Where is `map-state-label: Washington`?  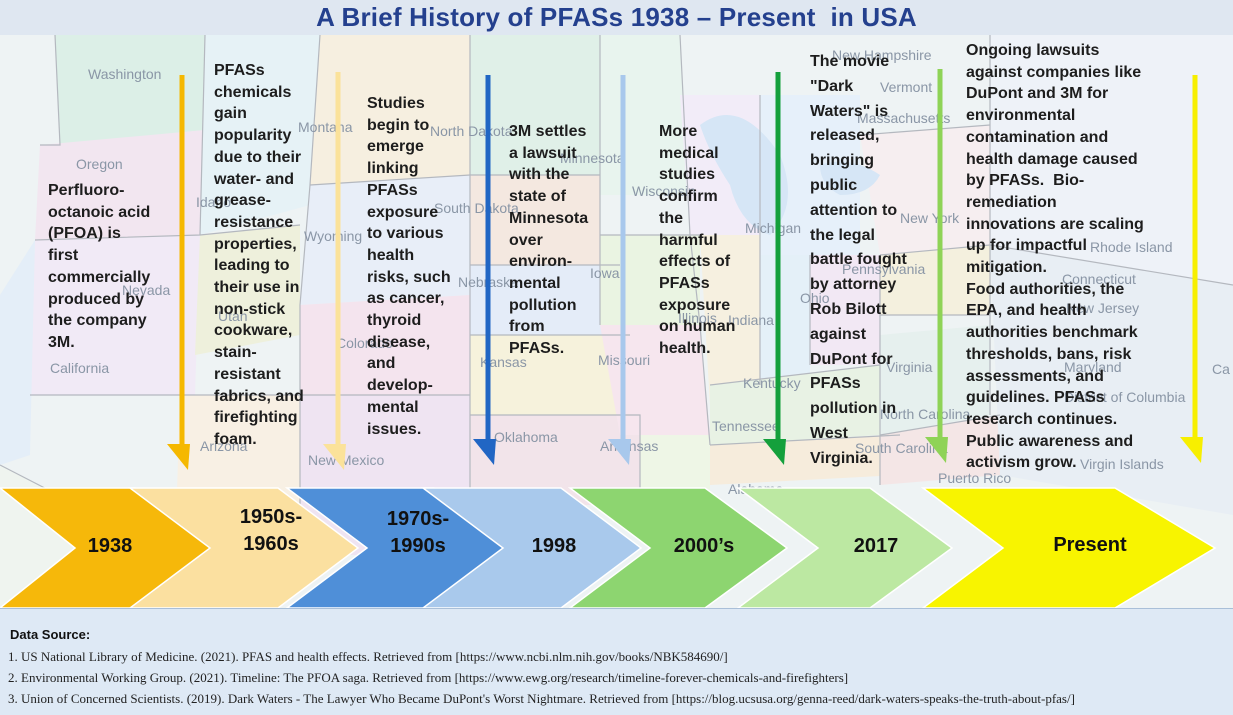
map-state-label: Washington is located at coordinates (124, 74).